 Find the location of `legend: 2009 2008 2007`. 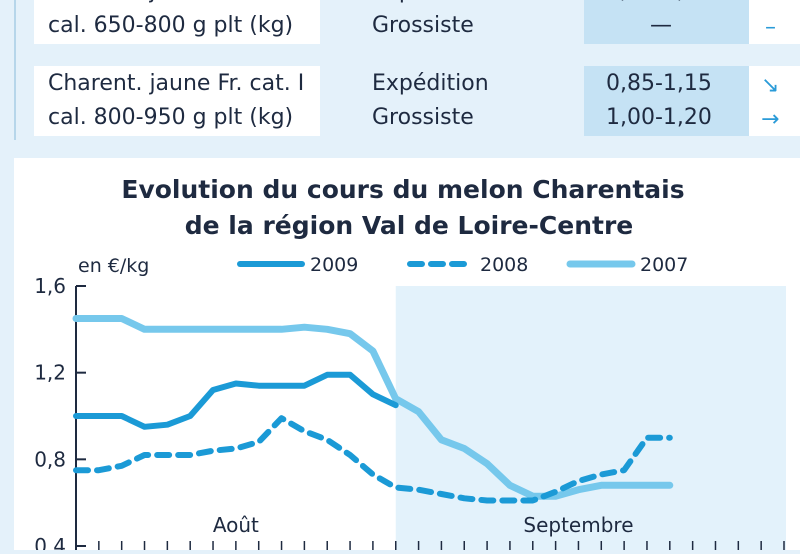

legend: 2009 2008 2007 is located at coordinates (462, 265).